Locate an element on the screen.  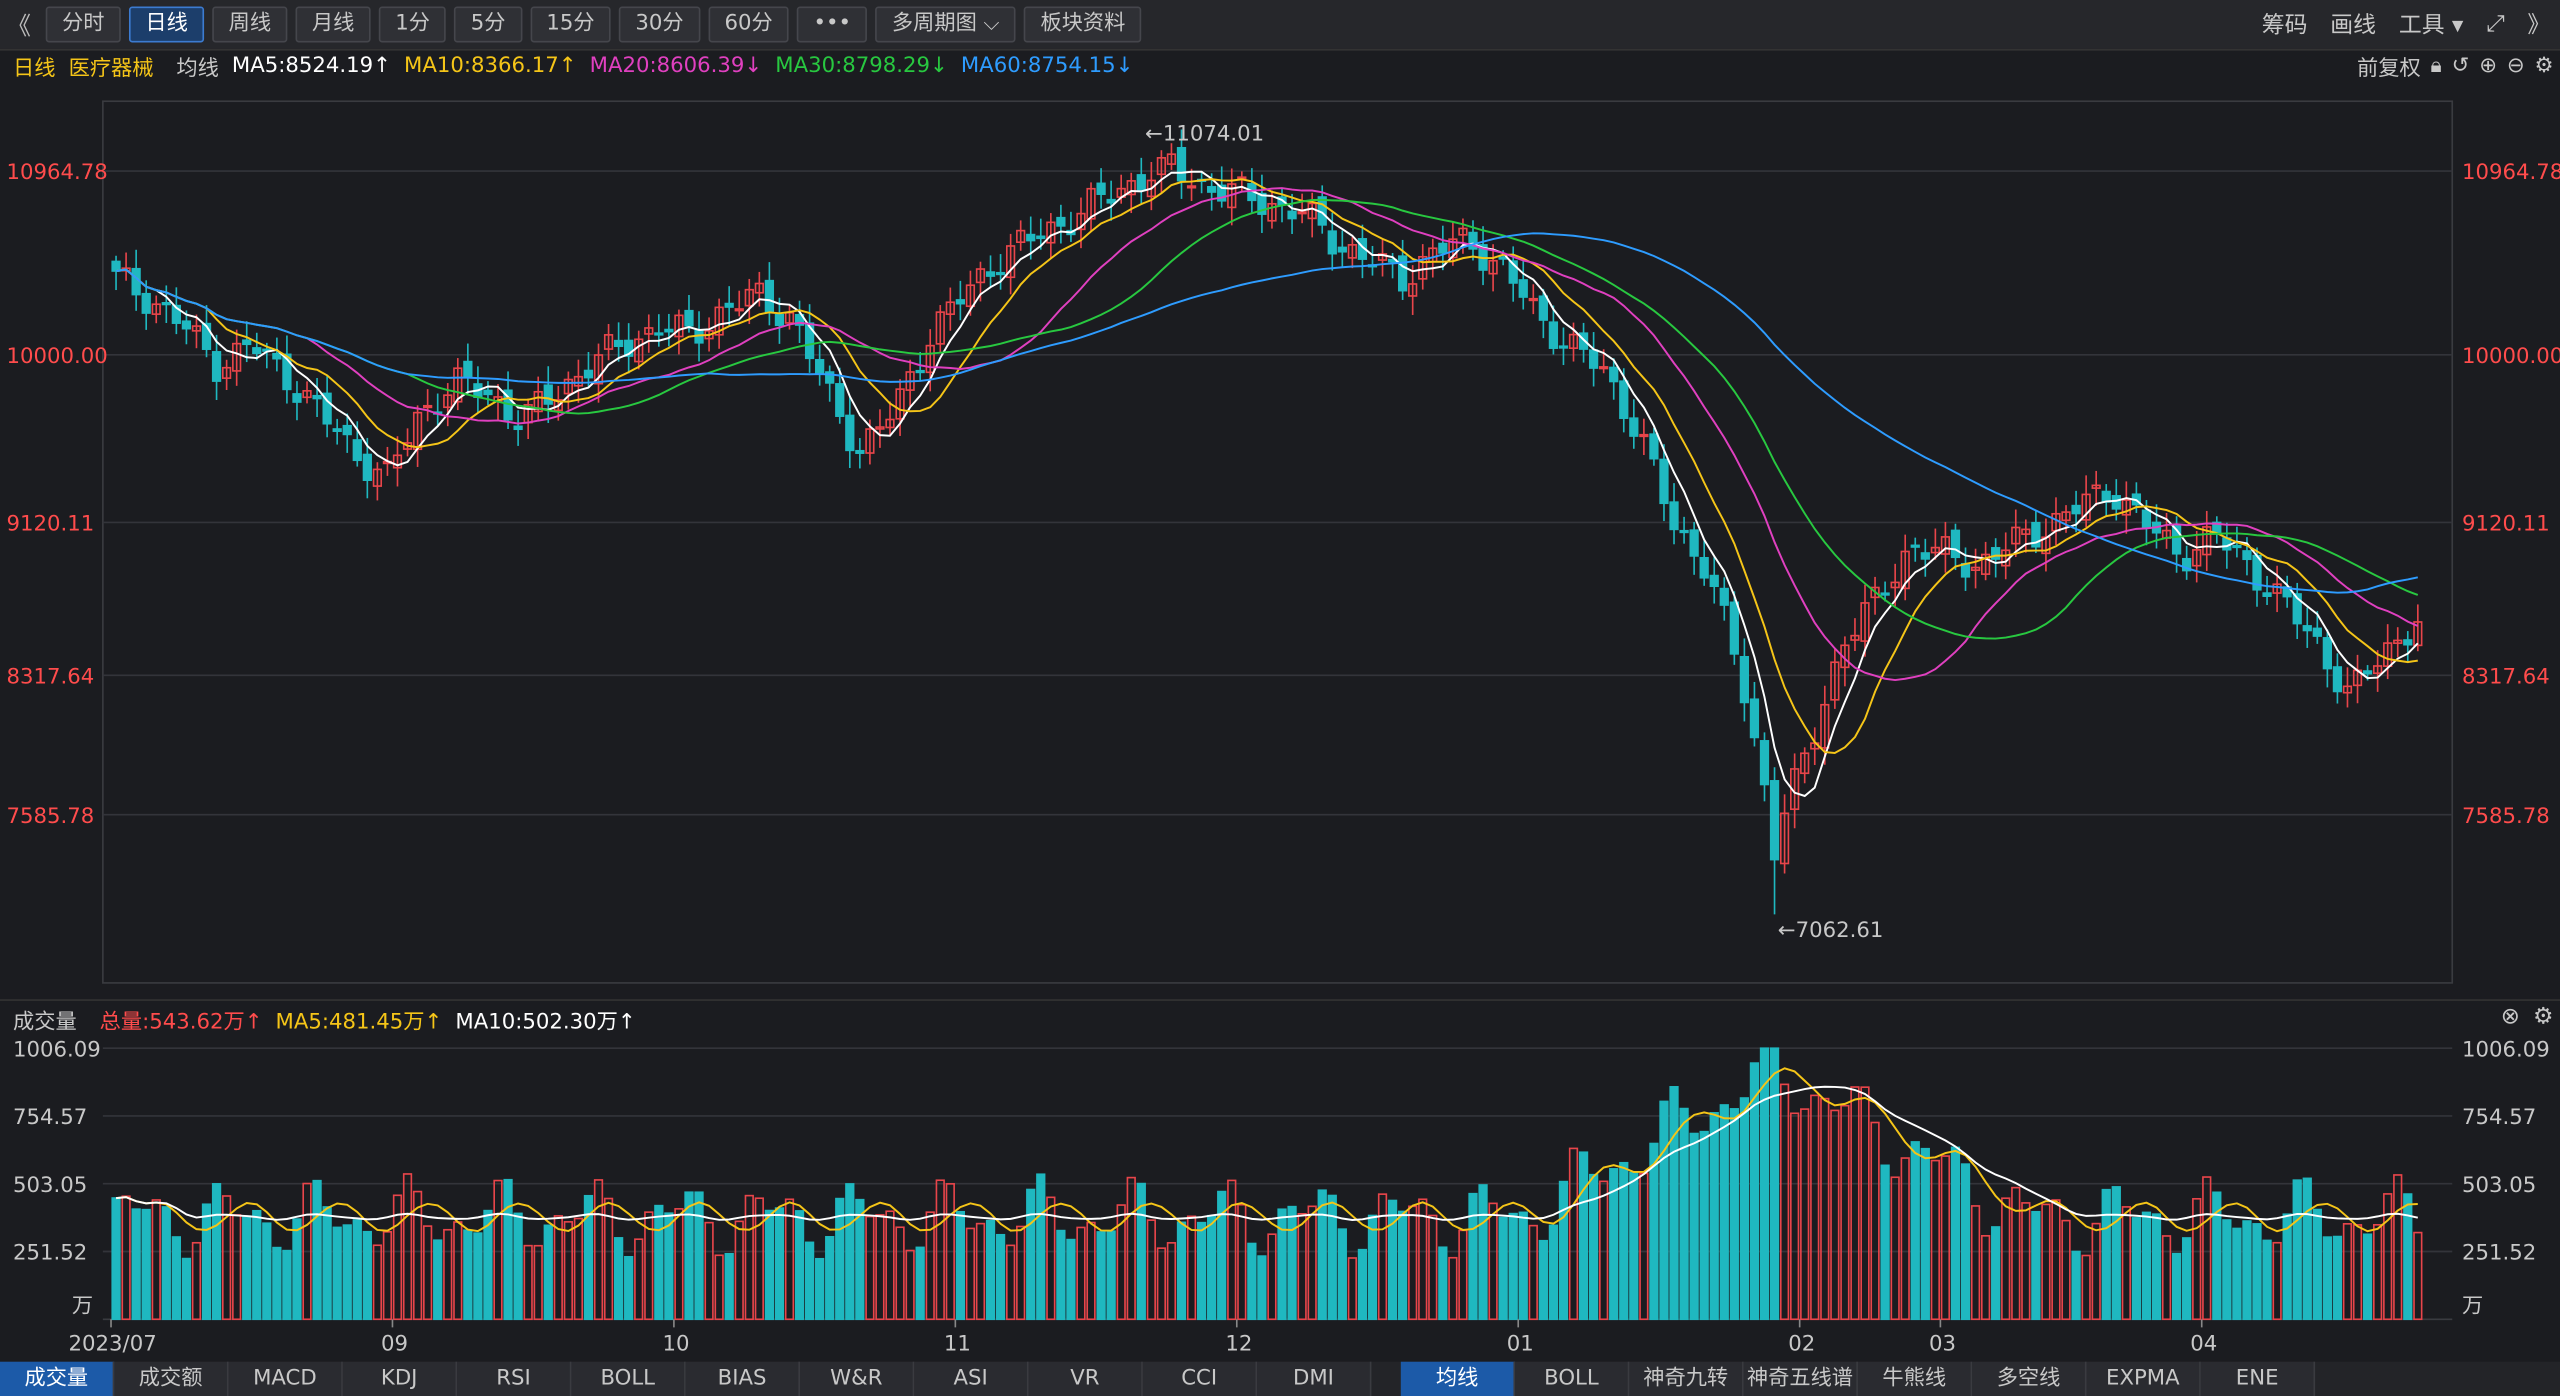
indicator-tab-10: CCI is located at coordinates (1200, 1378).